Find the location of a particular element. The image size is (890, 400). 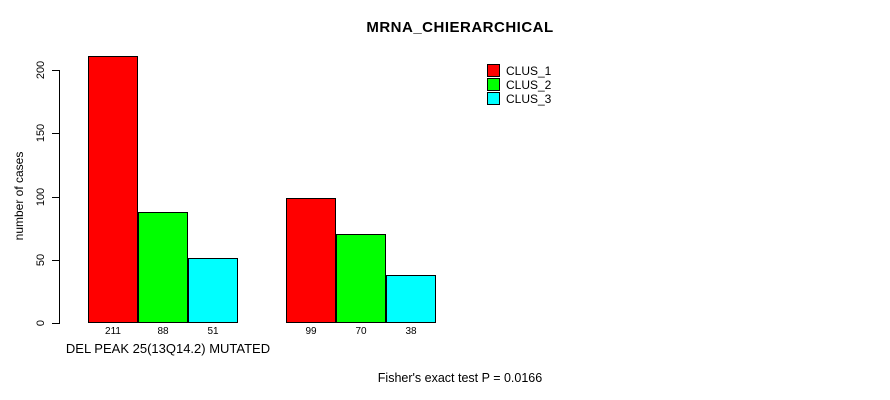

y-axis-label: number of cases is located at coordinates (19, 196).